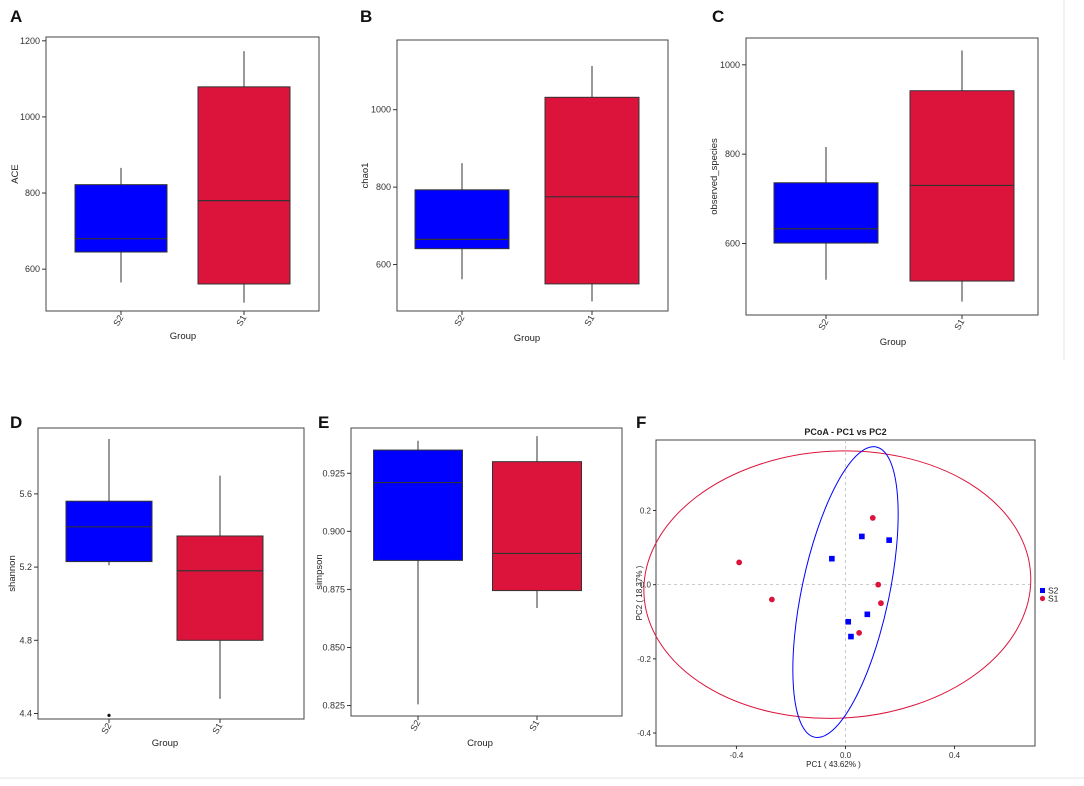 This screenshot has width=1084, height=786. What do you see at coordinates (714, 176) in the screenshot?
I see `y-axis-label: observed_species` at bounding box center [714, 176].